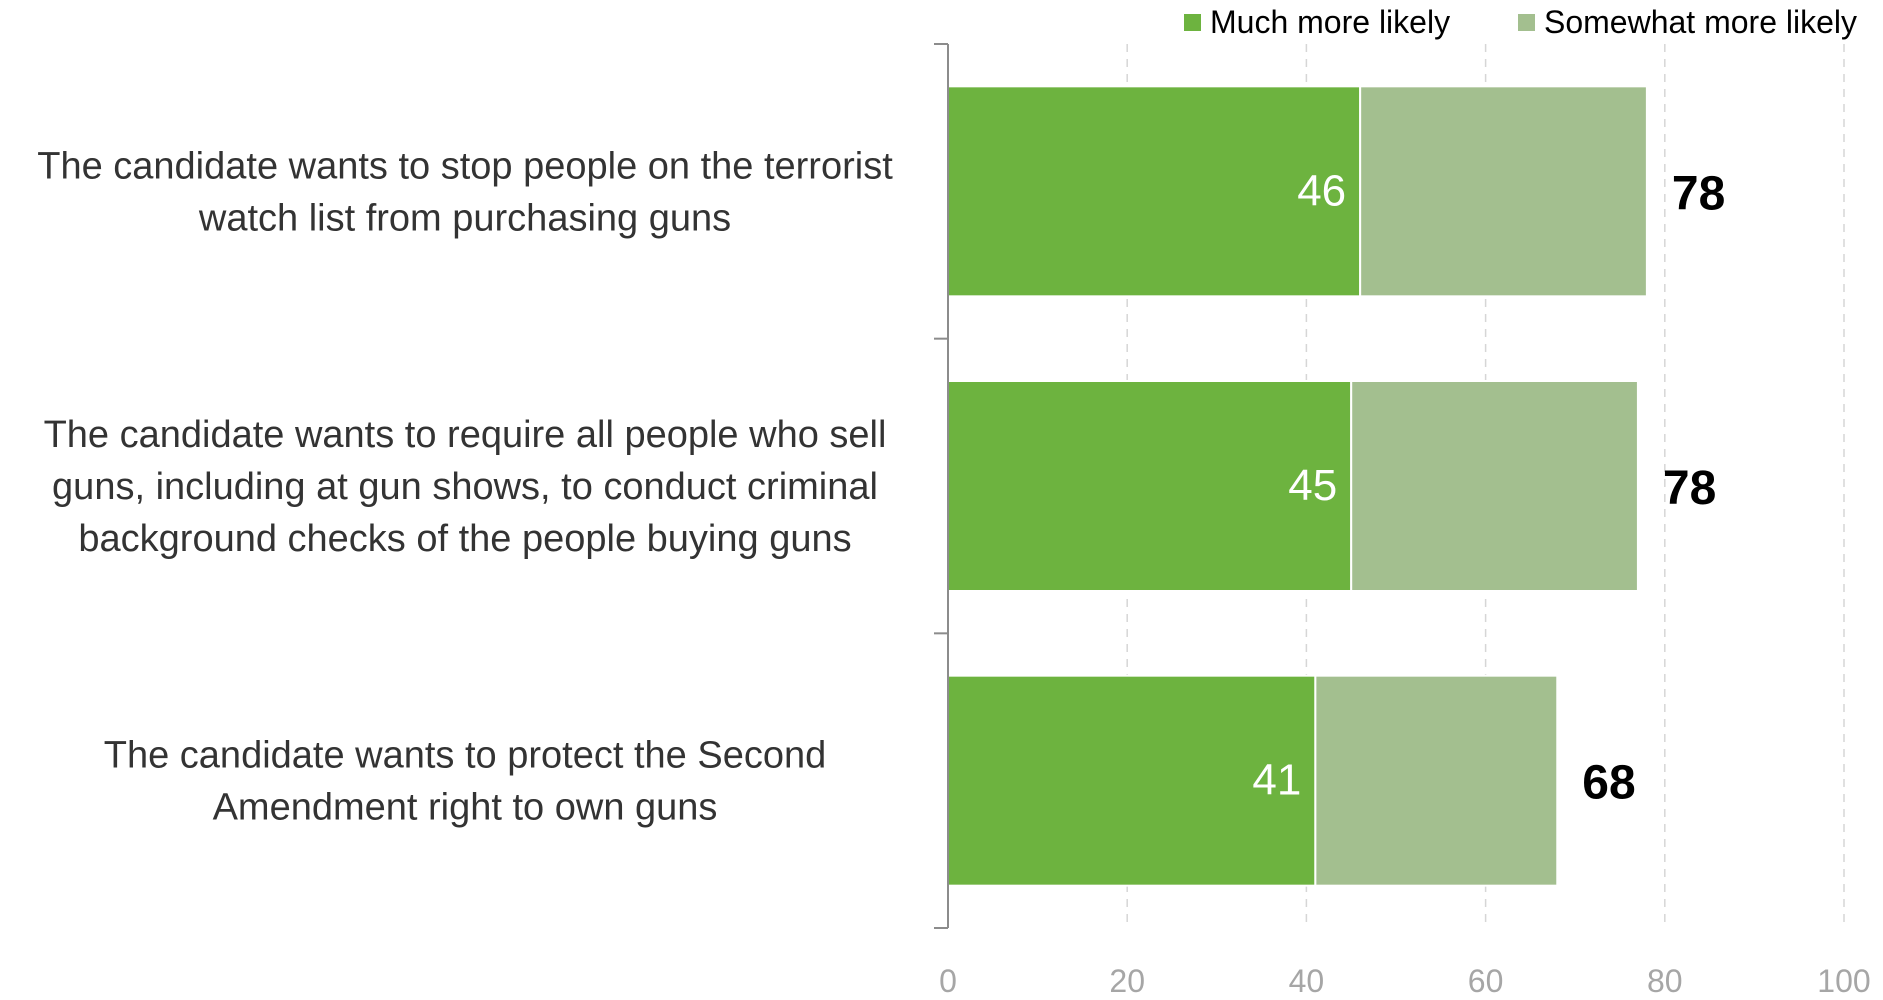 Image resolution: width=1883 pixels, height=1000 pixels. Describe the element at coordinates (1330, 22) in the screenshot. I see `legend-label: Much more likely` at that location.